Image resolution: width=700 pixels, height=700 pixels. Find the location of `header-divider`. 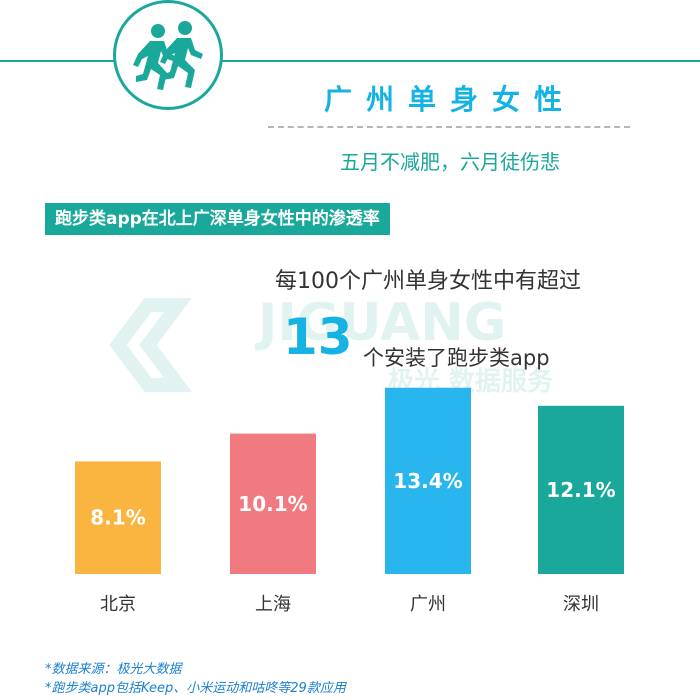

header-divider is located at coordinates (350, 61).